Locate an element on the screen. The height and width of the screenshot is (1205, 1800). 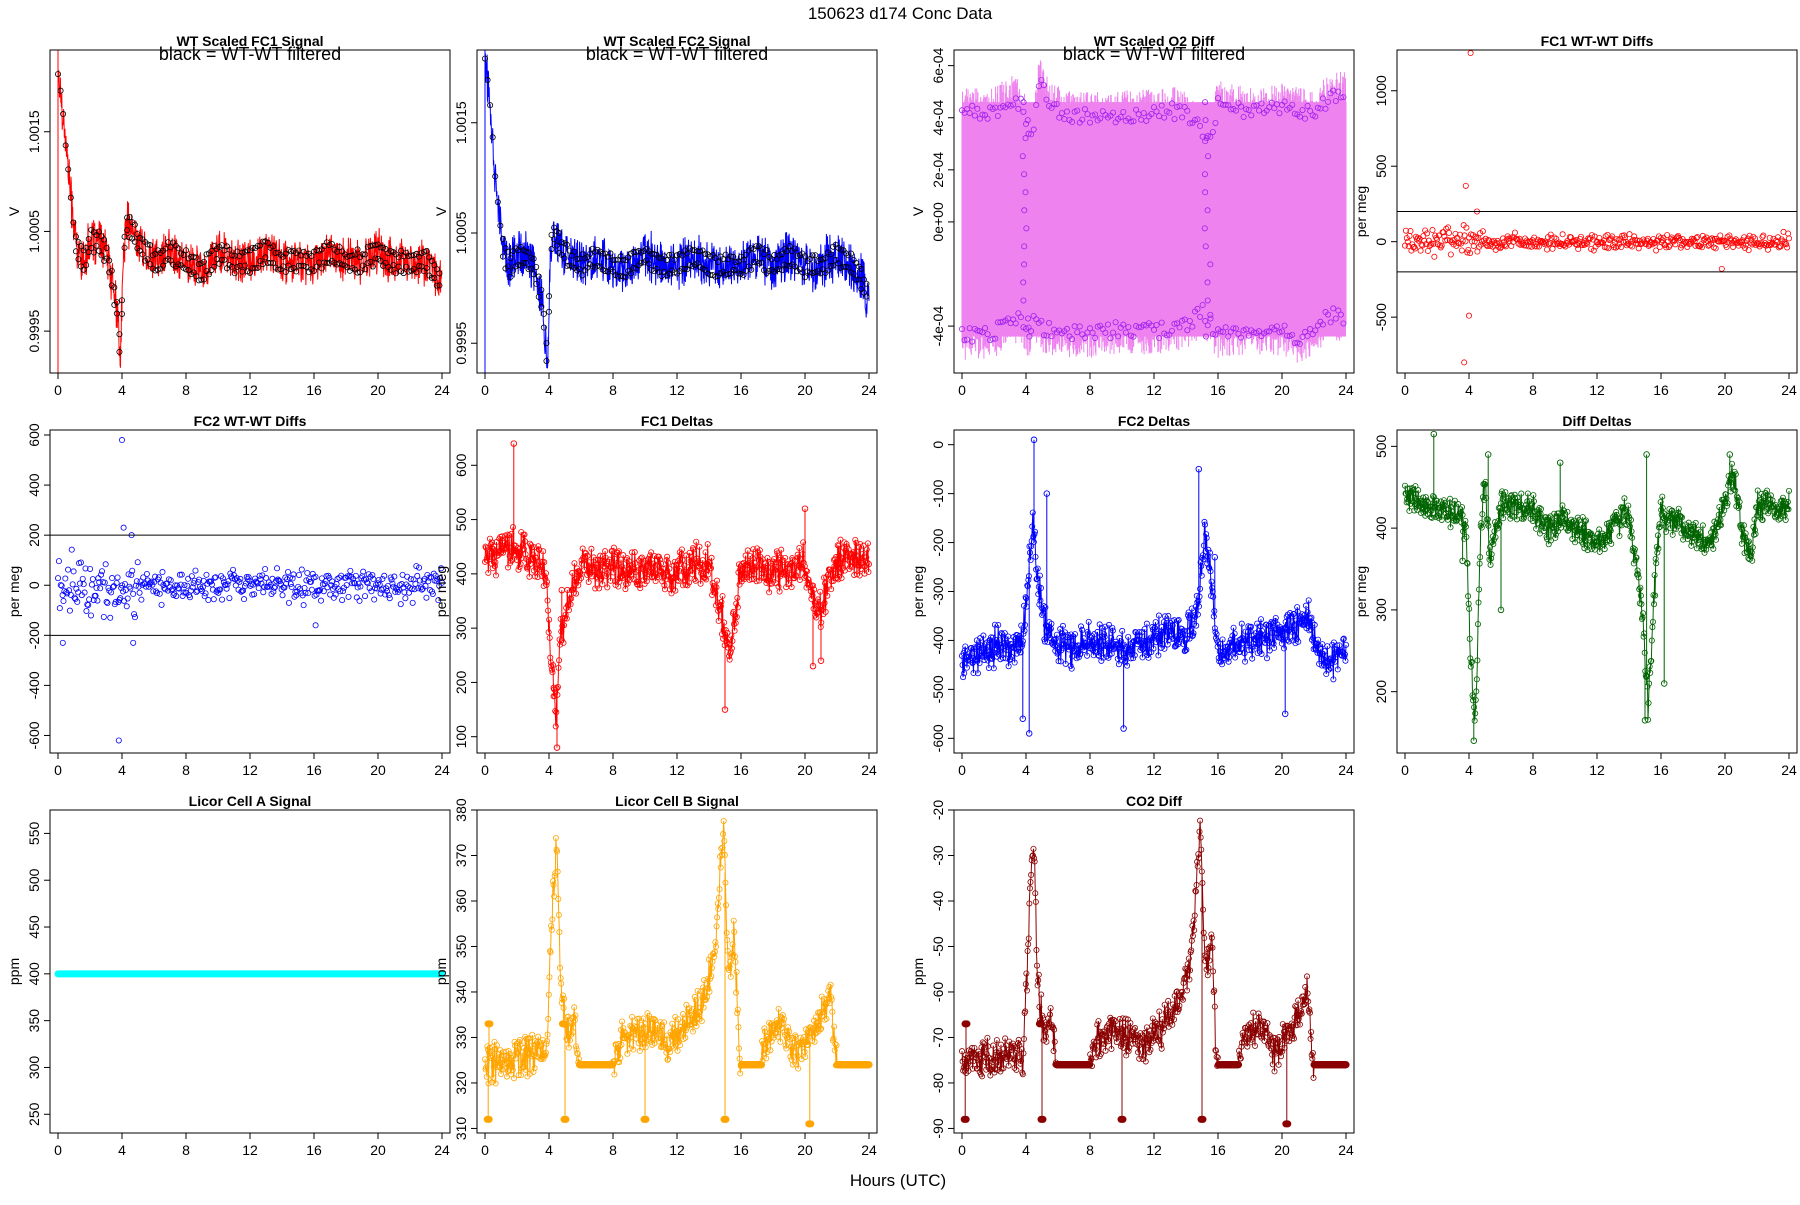
y-tick-label: 350 is located at coordinates (461, 947).